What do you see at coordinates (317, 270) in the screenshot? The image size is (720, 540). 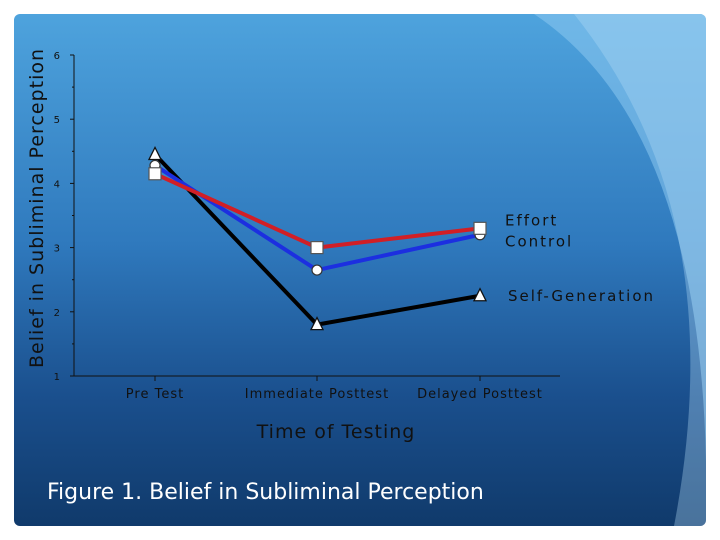 I see `data-point-circle` at bounding box center [317, 270].